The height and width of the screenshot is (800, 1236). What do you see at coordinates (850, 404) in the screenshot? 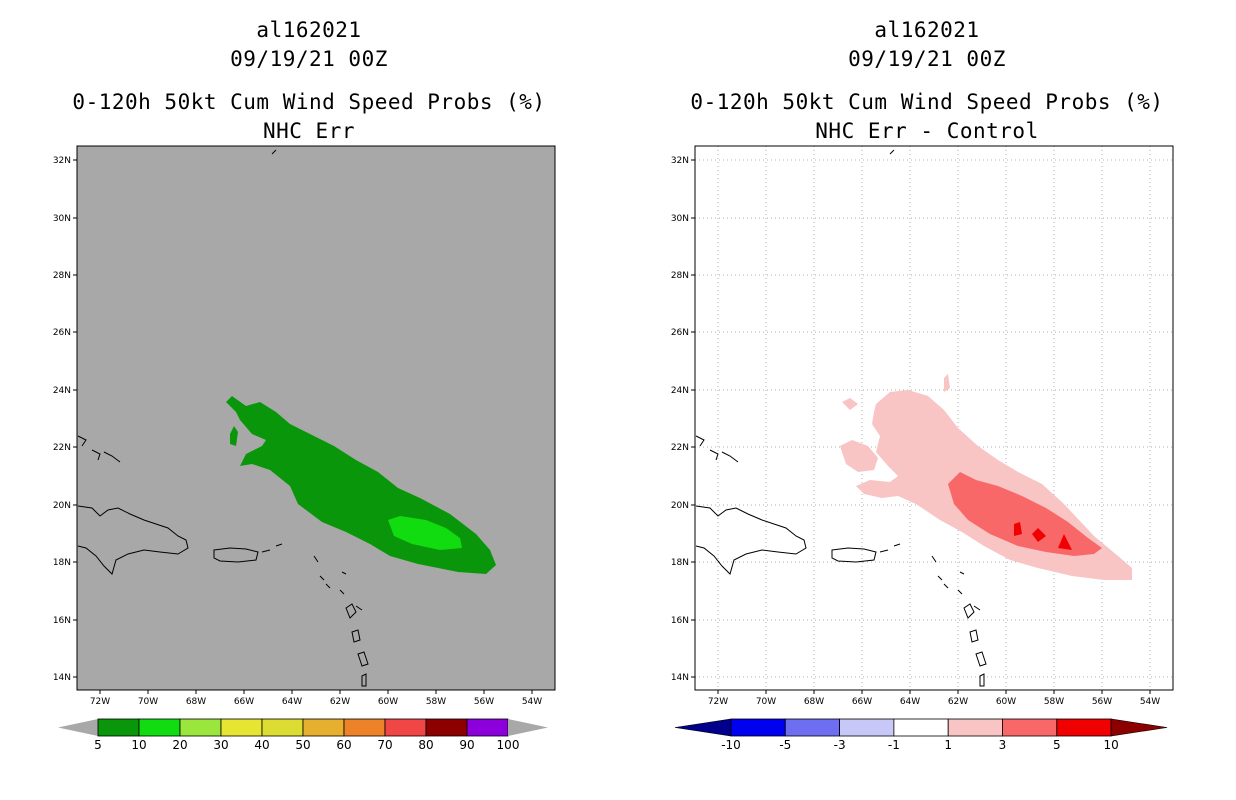
I see `diff-1-3-blob-a` at bounding box center [850, 404].